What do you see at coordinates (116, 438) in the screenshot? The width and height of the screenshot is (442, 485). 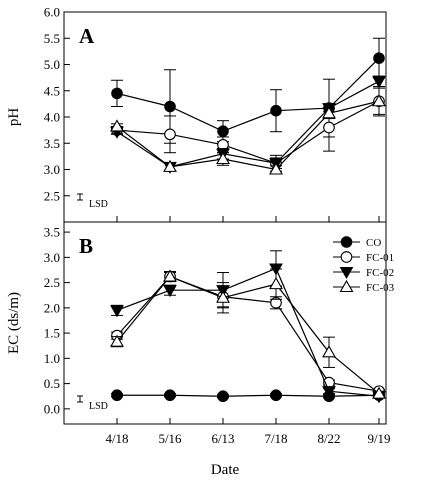 I see `x-tick-label: 4/18` at bounding box center [116, 438].